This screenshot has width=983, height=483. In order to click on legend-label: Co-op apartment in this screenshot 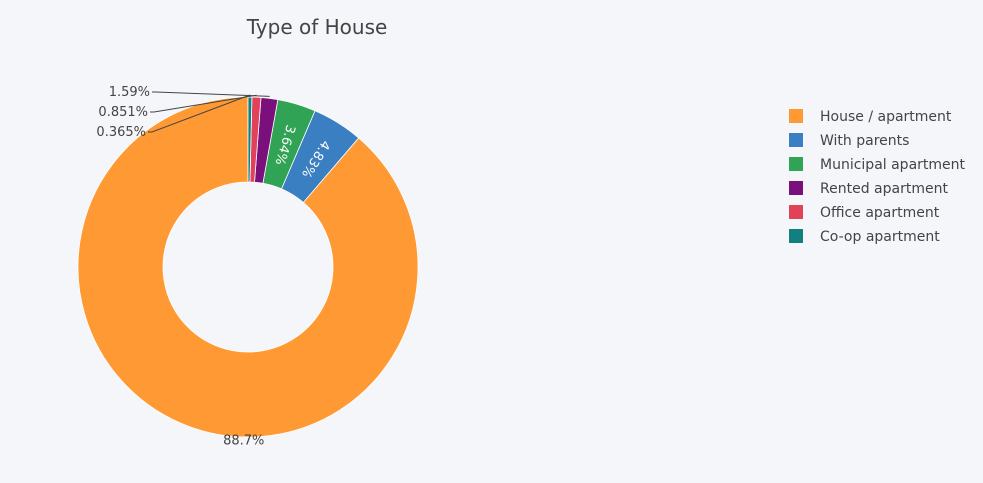, I will do `click(880, 237)`.